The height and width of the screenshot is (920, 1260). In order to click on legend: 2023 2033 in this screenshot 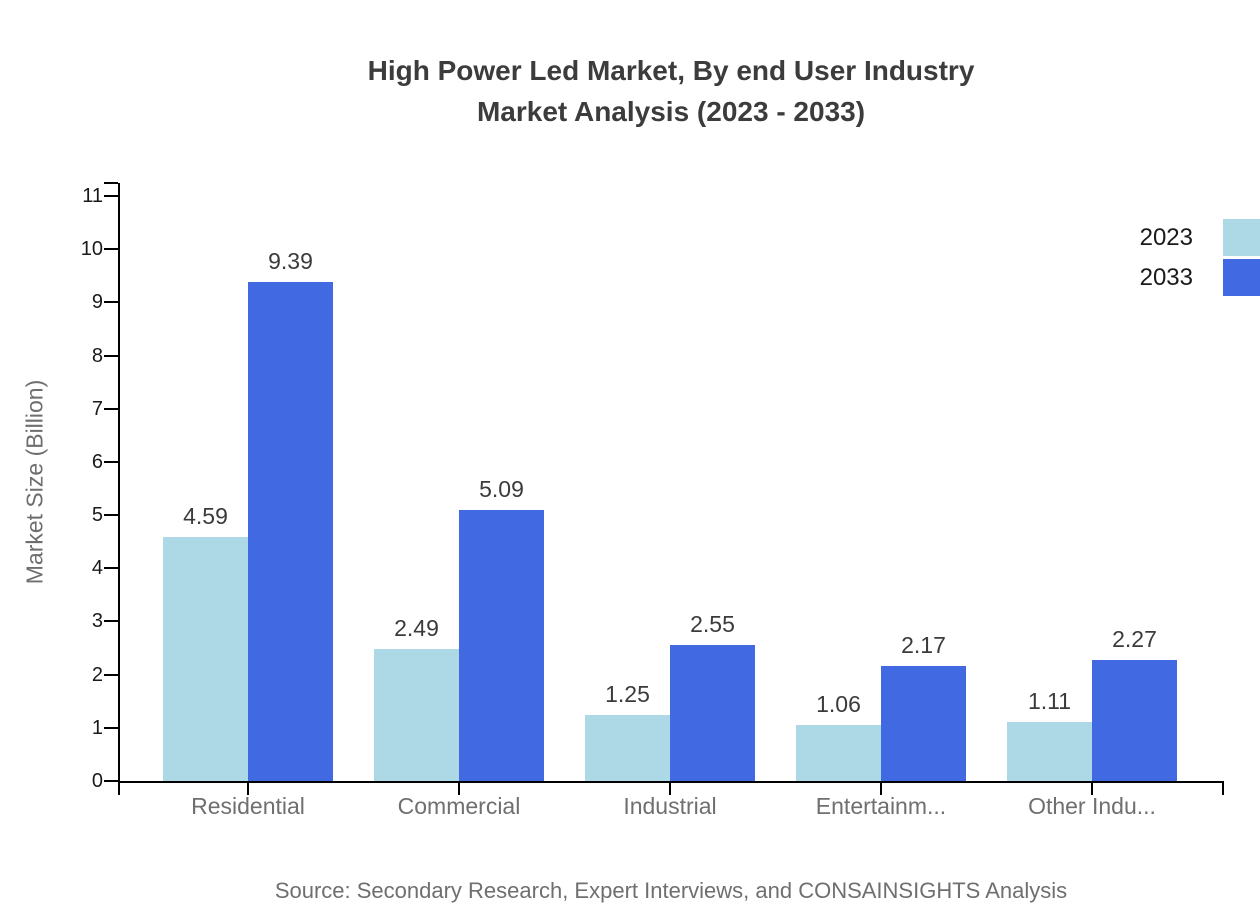, I will do `click(1200, 259)`.